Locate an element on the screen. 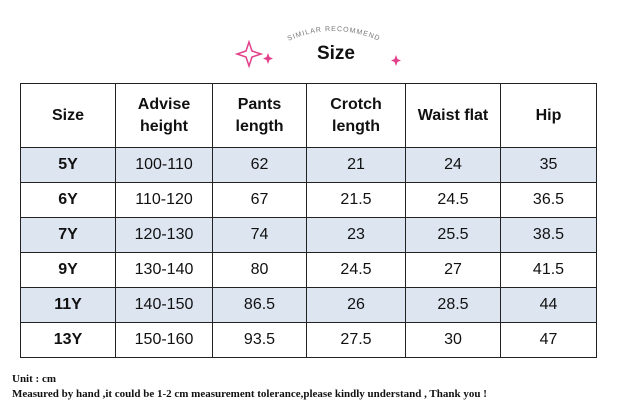 Image resolution: width=620 pixels, height=412 pixels. subtitle: SIMILAR RECOMMEND is located at coordinates (334, 34).